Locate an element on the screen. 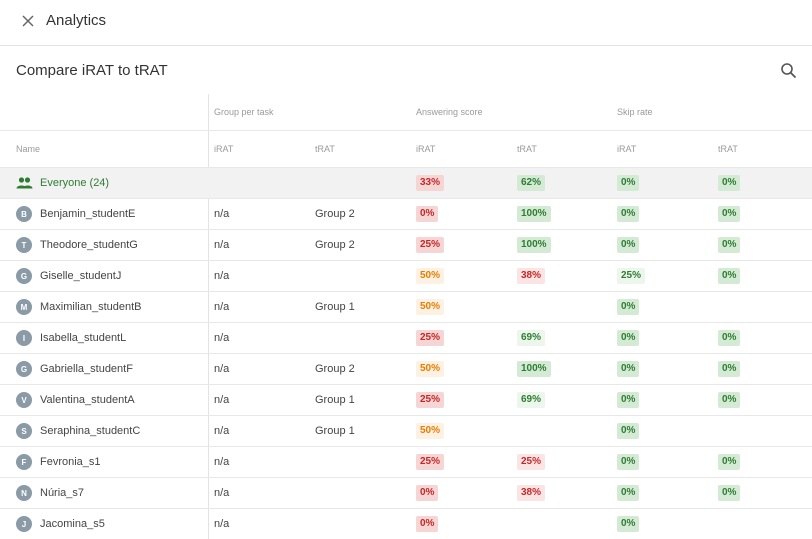 The height and width of the screenshot is (539, 812). group-per-task-header: Group per task is located at coordinates (244, 112).